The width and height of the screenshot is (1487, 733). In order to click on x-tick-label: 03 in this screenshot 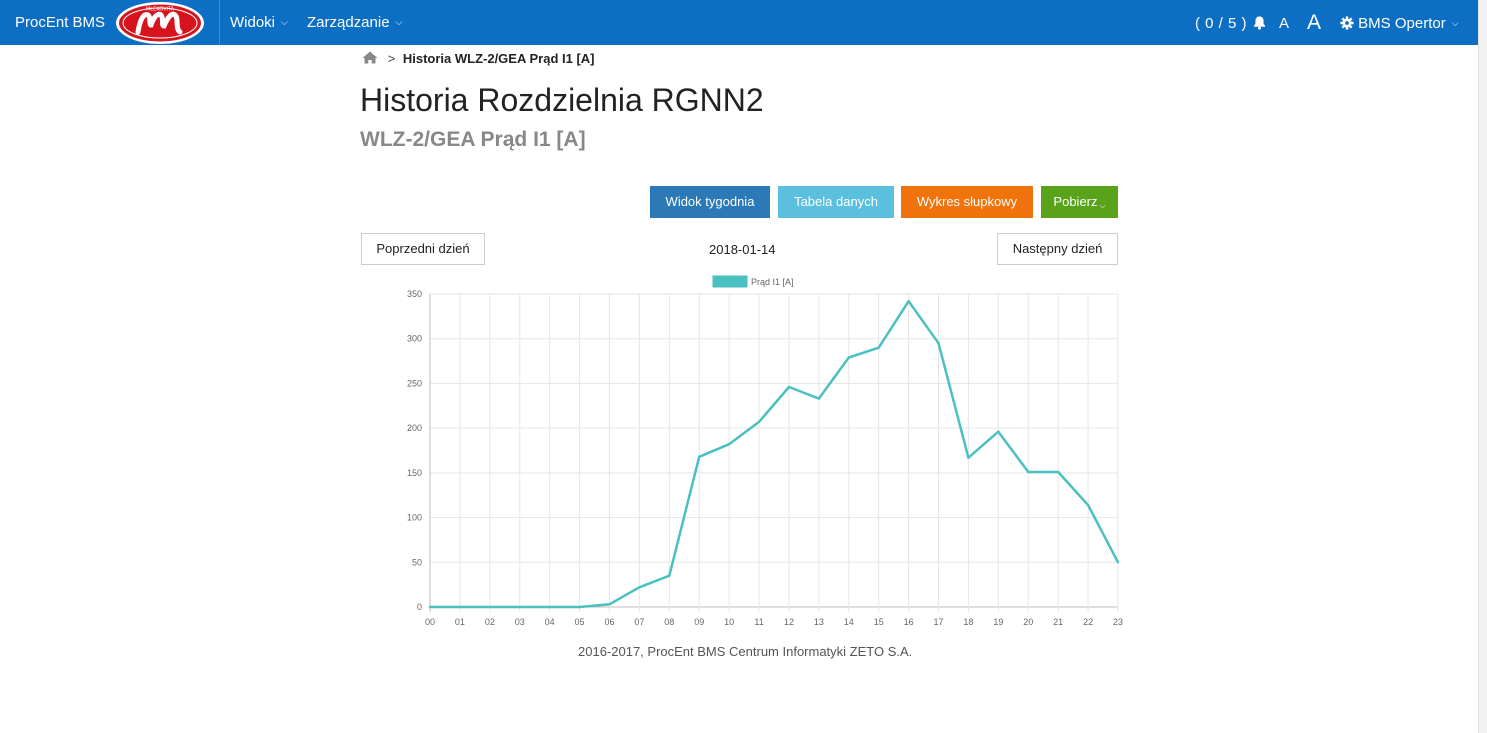, I will do `click(520, 622)`.